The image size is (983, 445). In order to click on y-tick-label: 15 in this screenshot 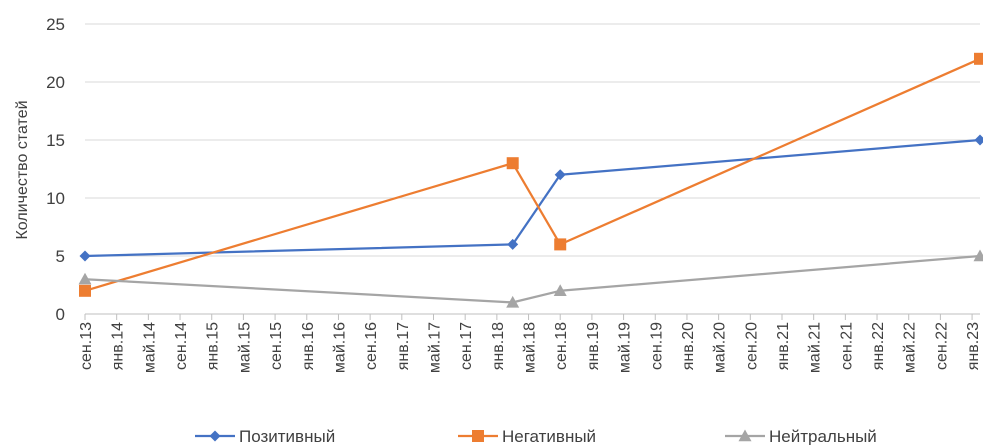, I will do `click(55, 140)`.